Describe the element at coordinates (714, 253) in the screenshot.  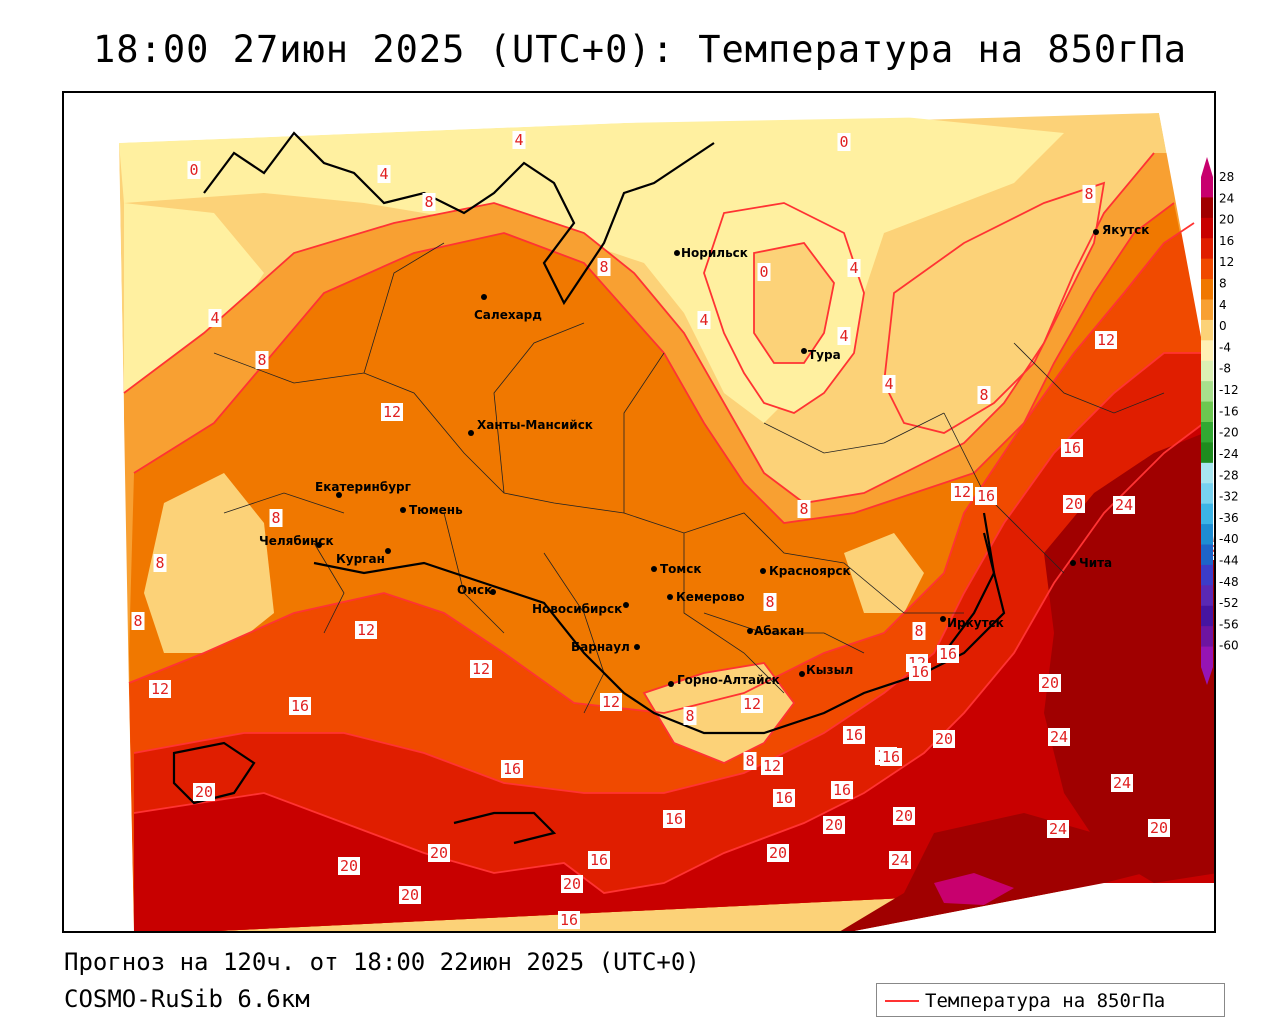
I see `city-label: Норильск` at that location.